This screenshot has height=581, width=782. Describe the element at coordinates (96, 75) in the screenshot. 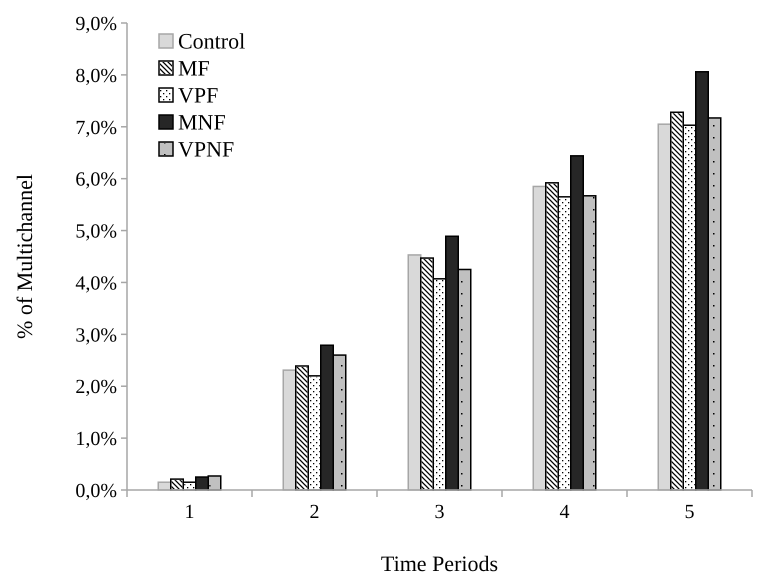

I see `y-tick-label: 8,0%` at that location.